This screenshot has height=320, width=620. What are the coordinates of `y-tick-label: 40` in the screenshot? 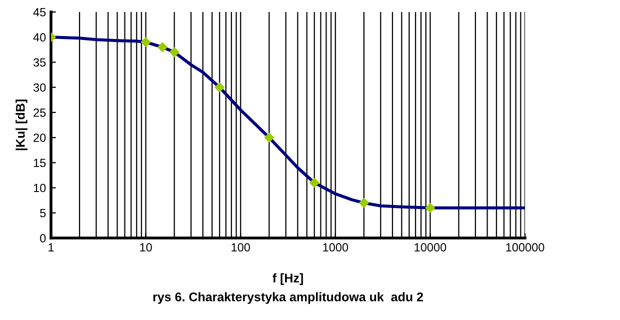 It's located at (39, 37).